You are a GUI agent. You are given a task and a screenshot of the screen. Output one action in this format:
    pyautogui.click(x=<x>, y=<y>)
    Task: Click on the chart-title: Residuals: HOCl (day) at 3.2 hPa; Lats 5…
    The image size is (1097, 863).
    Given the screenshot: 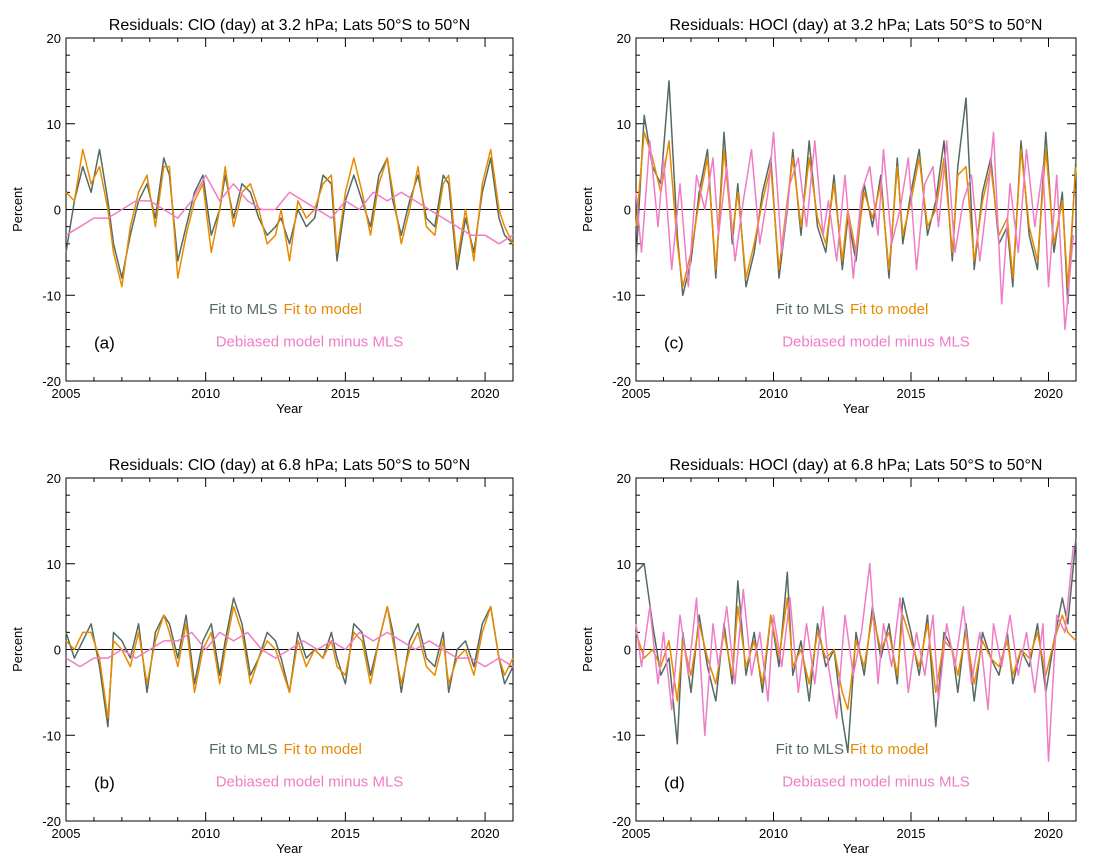 What is the action you would take?
    pyautogui.click(x=856, y=25)
    